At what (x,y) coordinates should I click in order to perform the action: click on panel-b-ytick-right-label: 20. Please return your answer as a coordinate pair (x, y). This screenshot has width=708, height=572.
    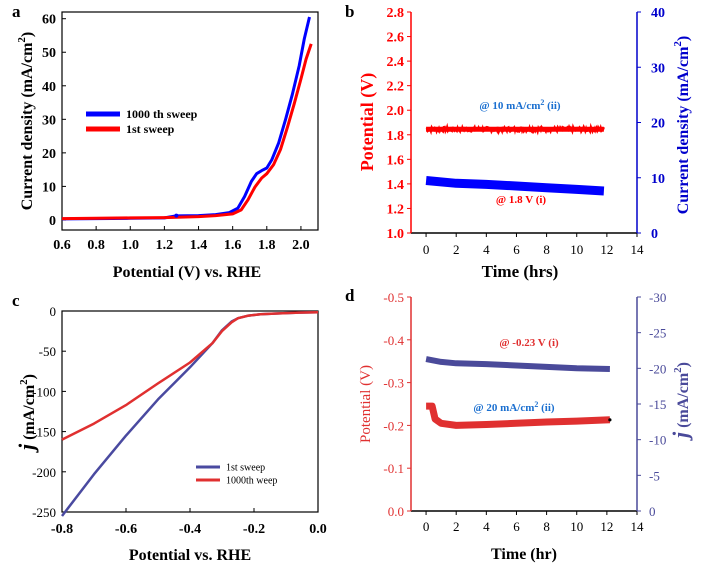
    Looking at the image, I should click on (658, 124).